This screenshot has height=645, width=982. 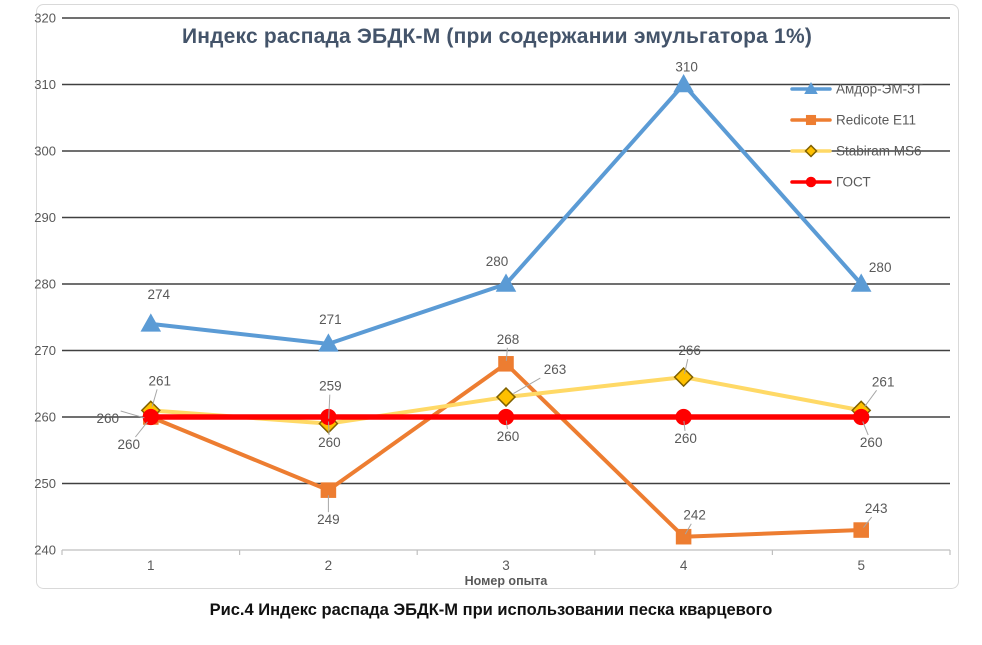 What do you see at coordinates (45, 417) in the screenshot?
I see `y-tick-label: 260` at bounding box center [45, 417].